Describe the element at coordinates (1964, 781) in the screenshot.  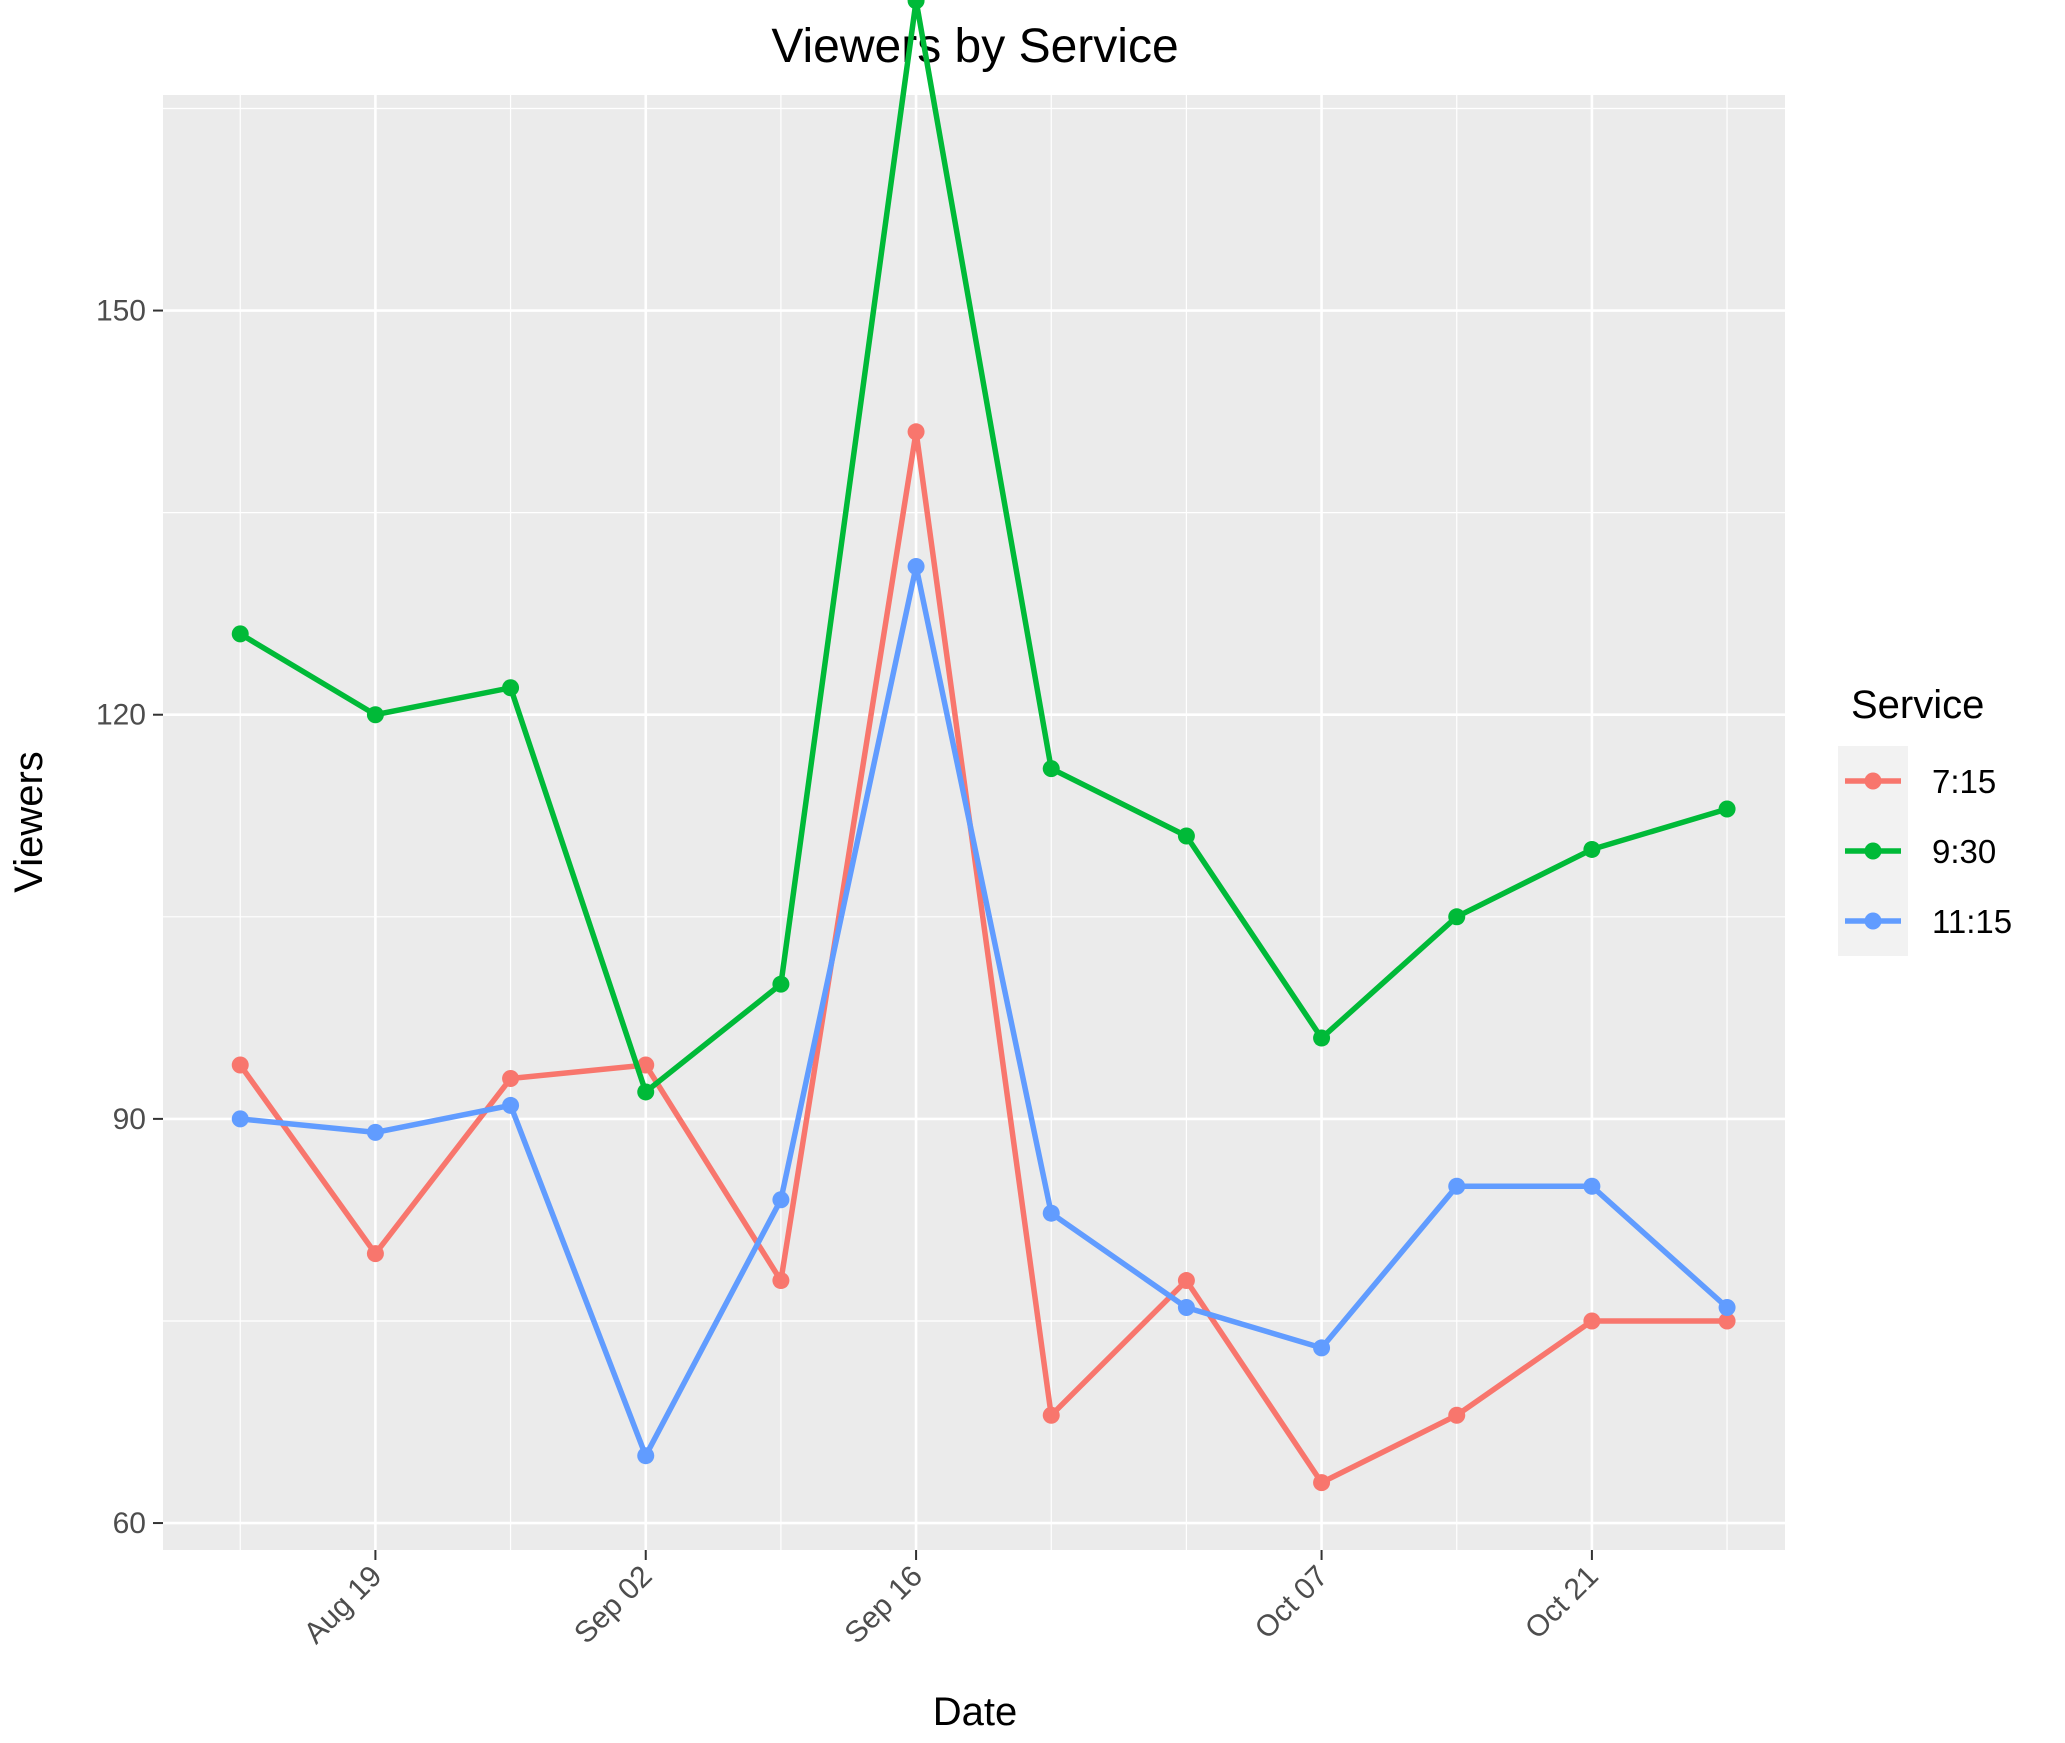
I see `legend-label: 7:15` at that location.